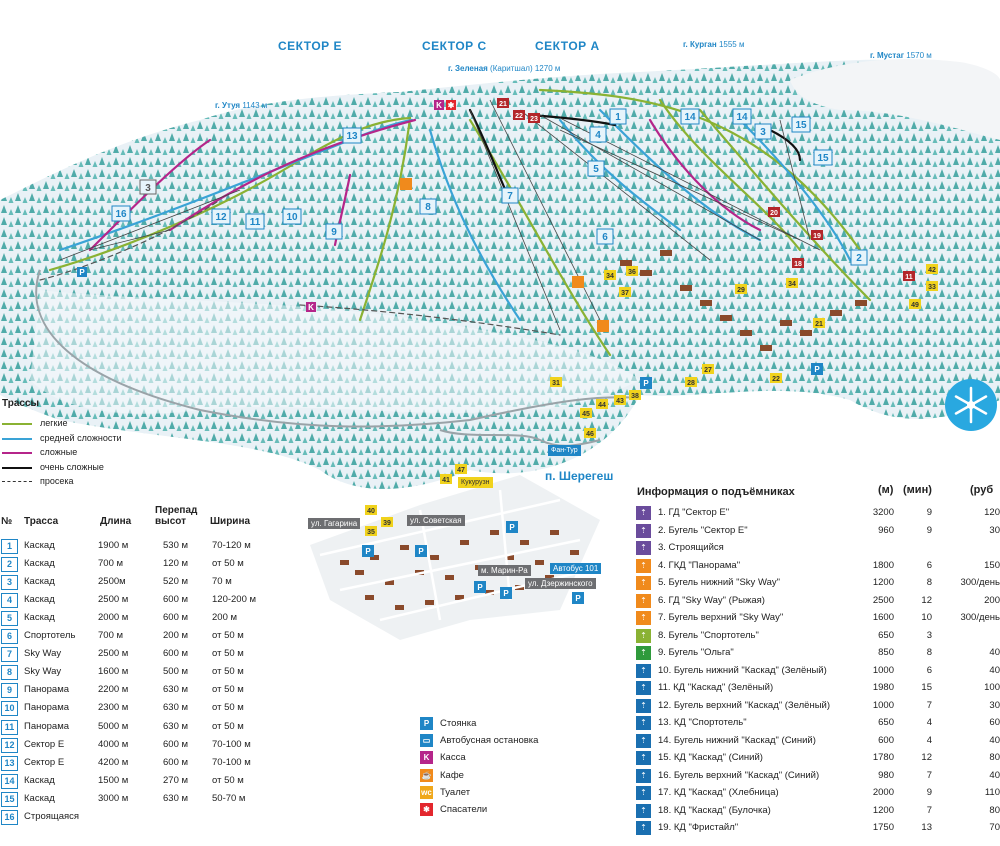  I want to click on trail-length: 5000 м, so click(113, 726).